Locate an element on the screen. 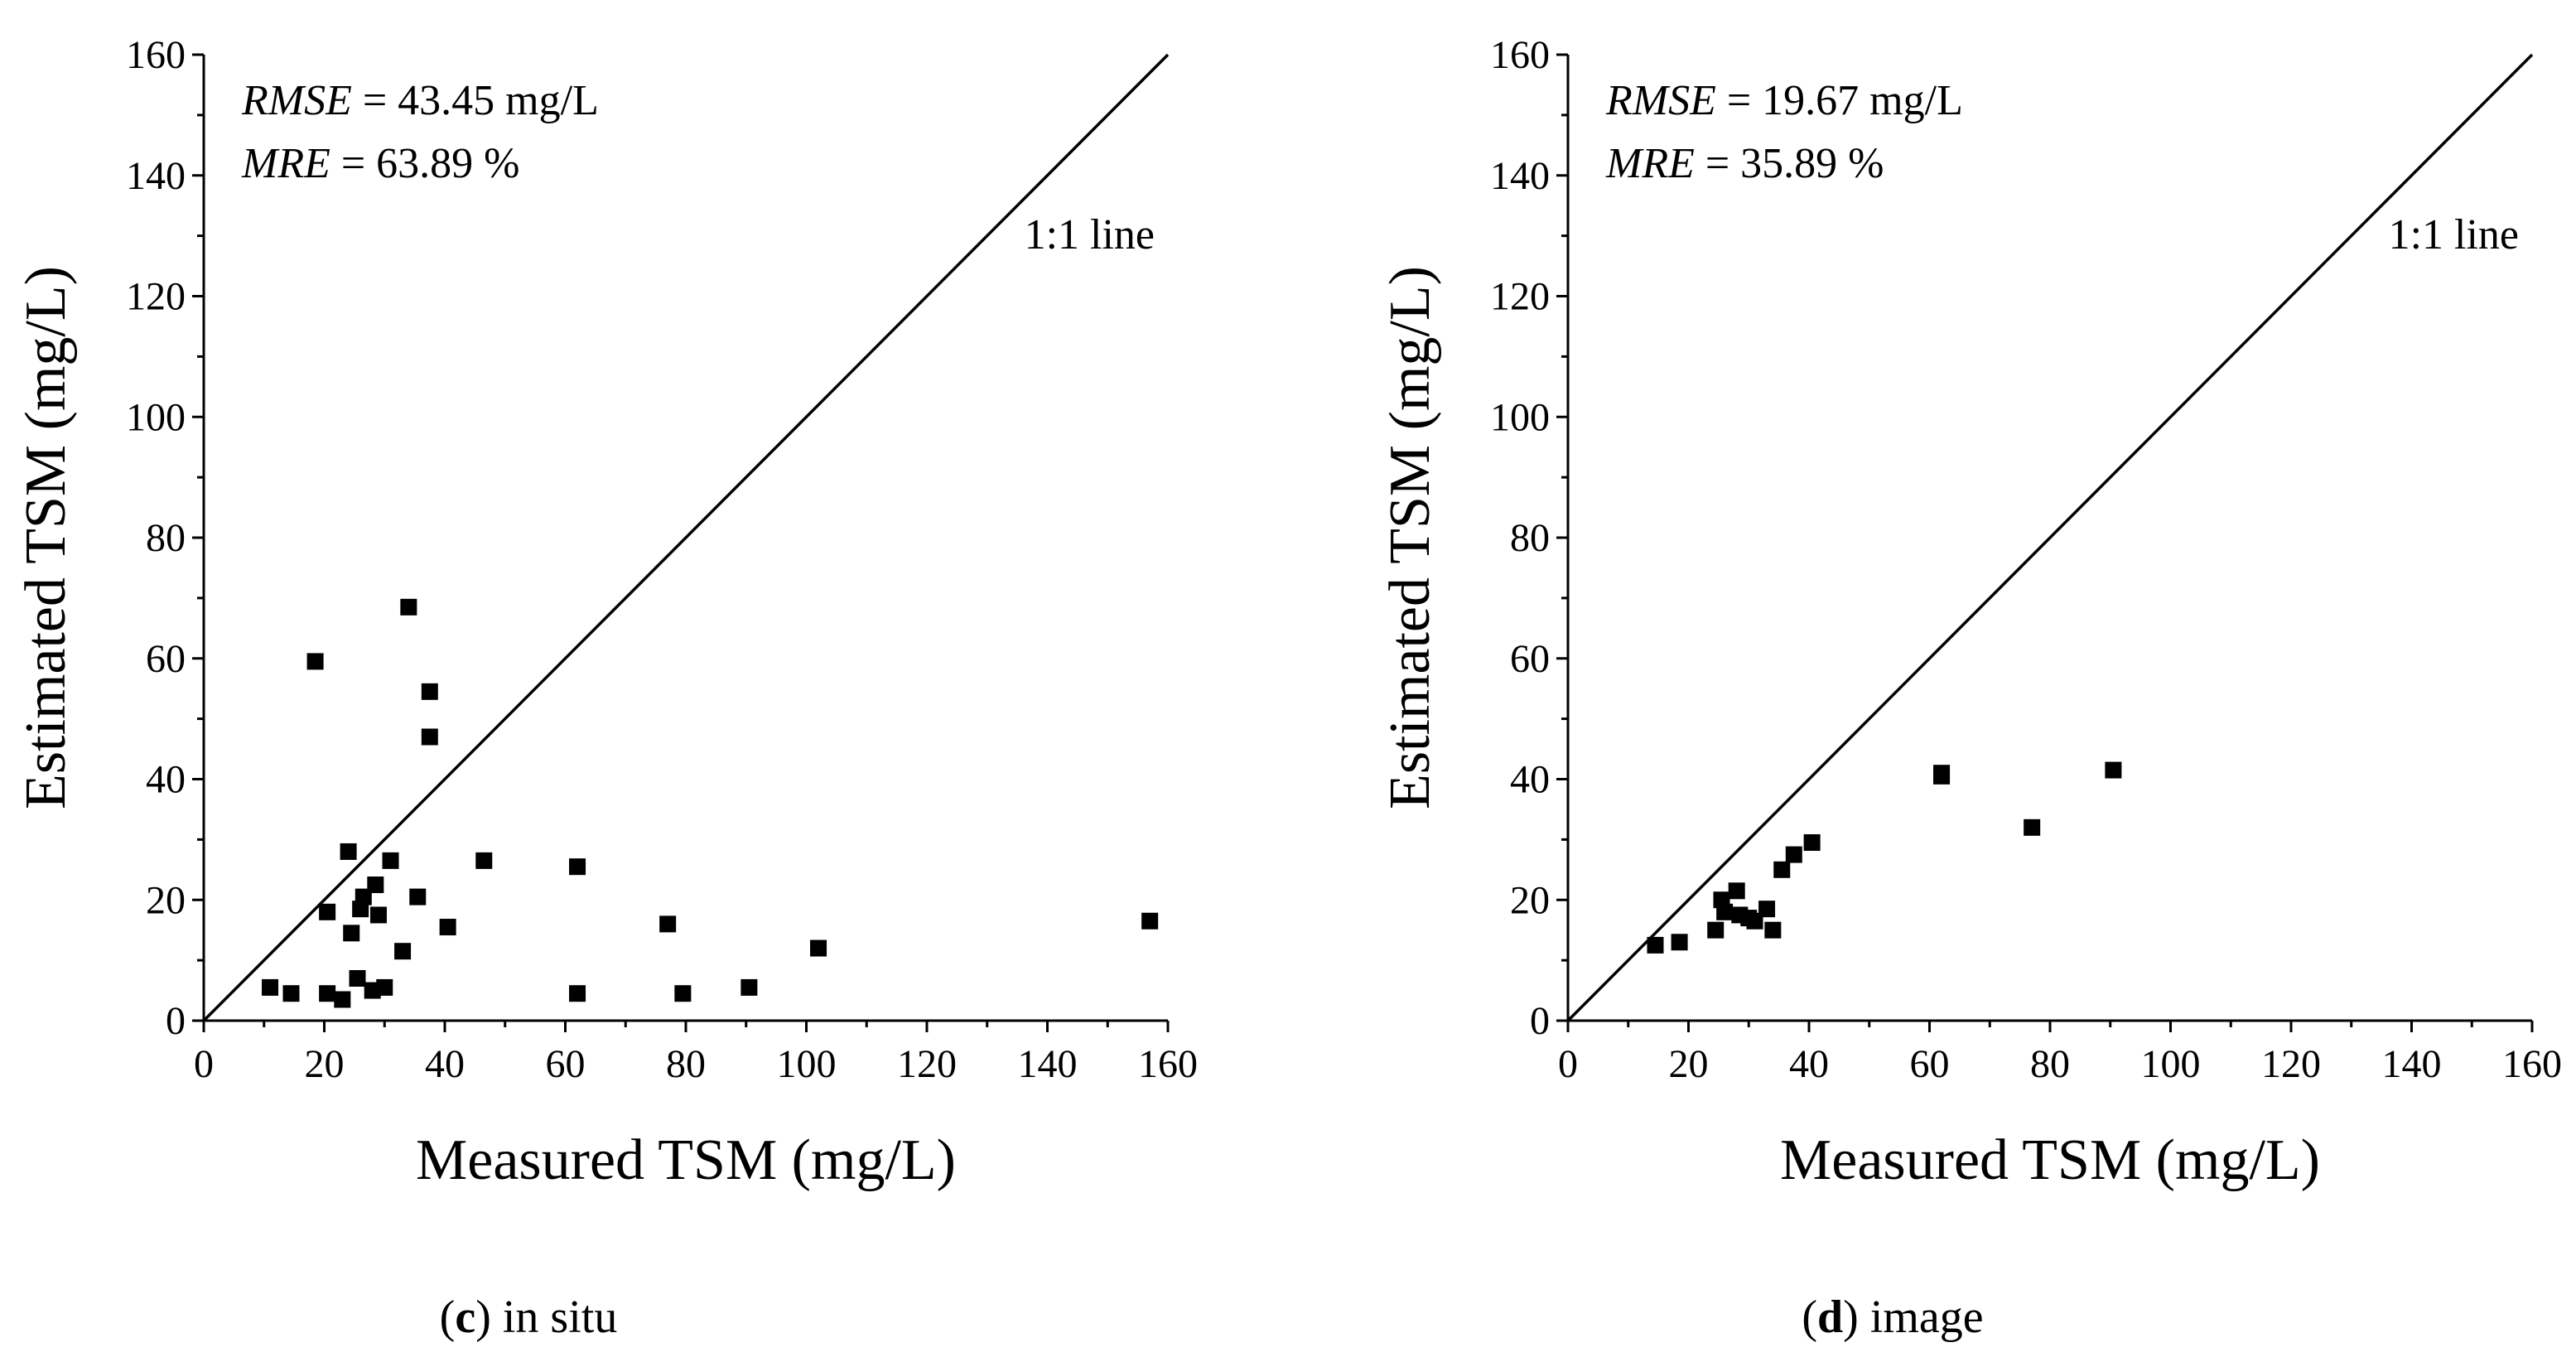 The height and width of the screenshot is (1357, 2576). stat-rmse: RMSE = 19.67 mg/L is located at coordinates (1784, 100).